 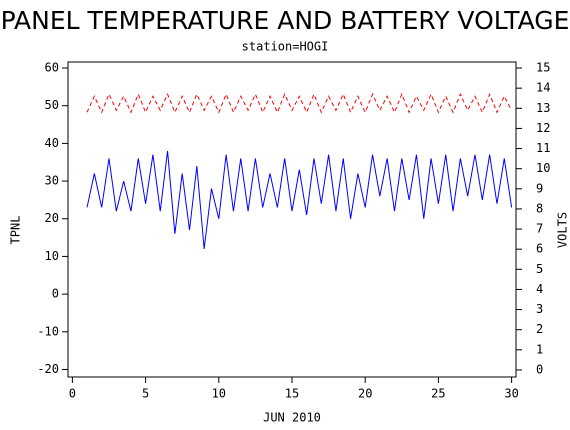 What do you see at coordinates (292, 394) in the screenshot?
I see `x-tick-label: 15` at bounding box center [292, 394].